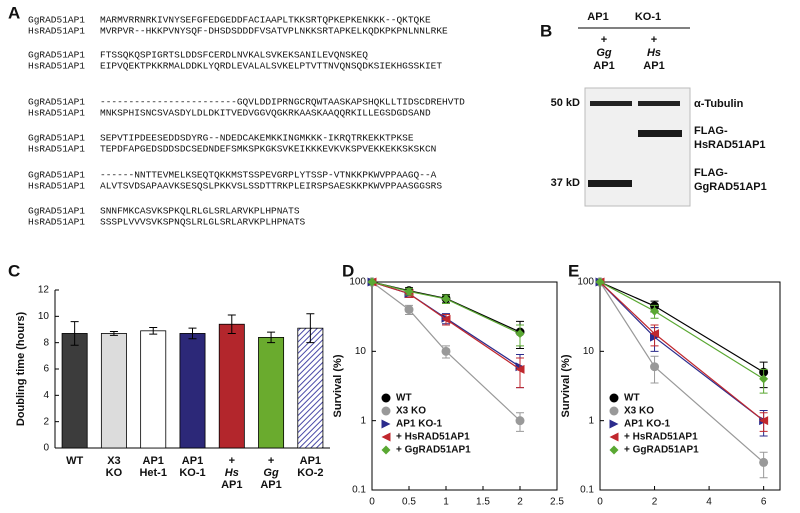 This screenshot has height=513, width=800. What do you see at coordinates (46, 369) in the screenshot?
I see `y-tick-label: 6` at bounding box center [46, 369].